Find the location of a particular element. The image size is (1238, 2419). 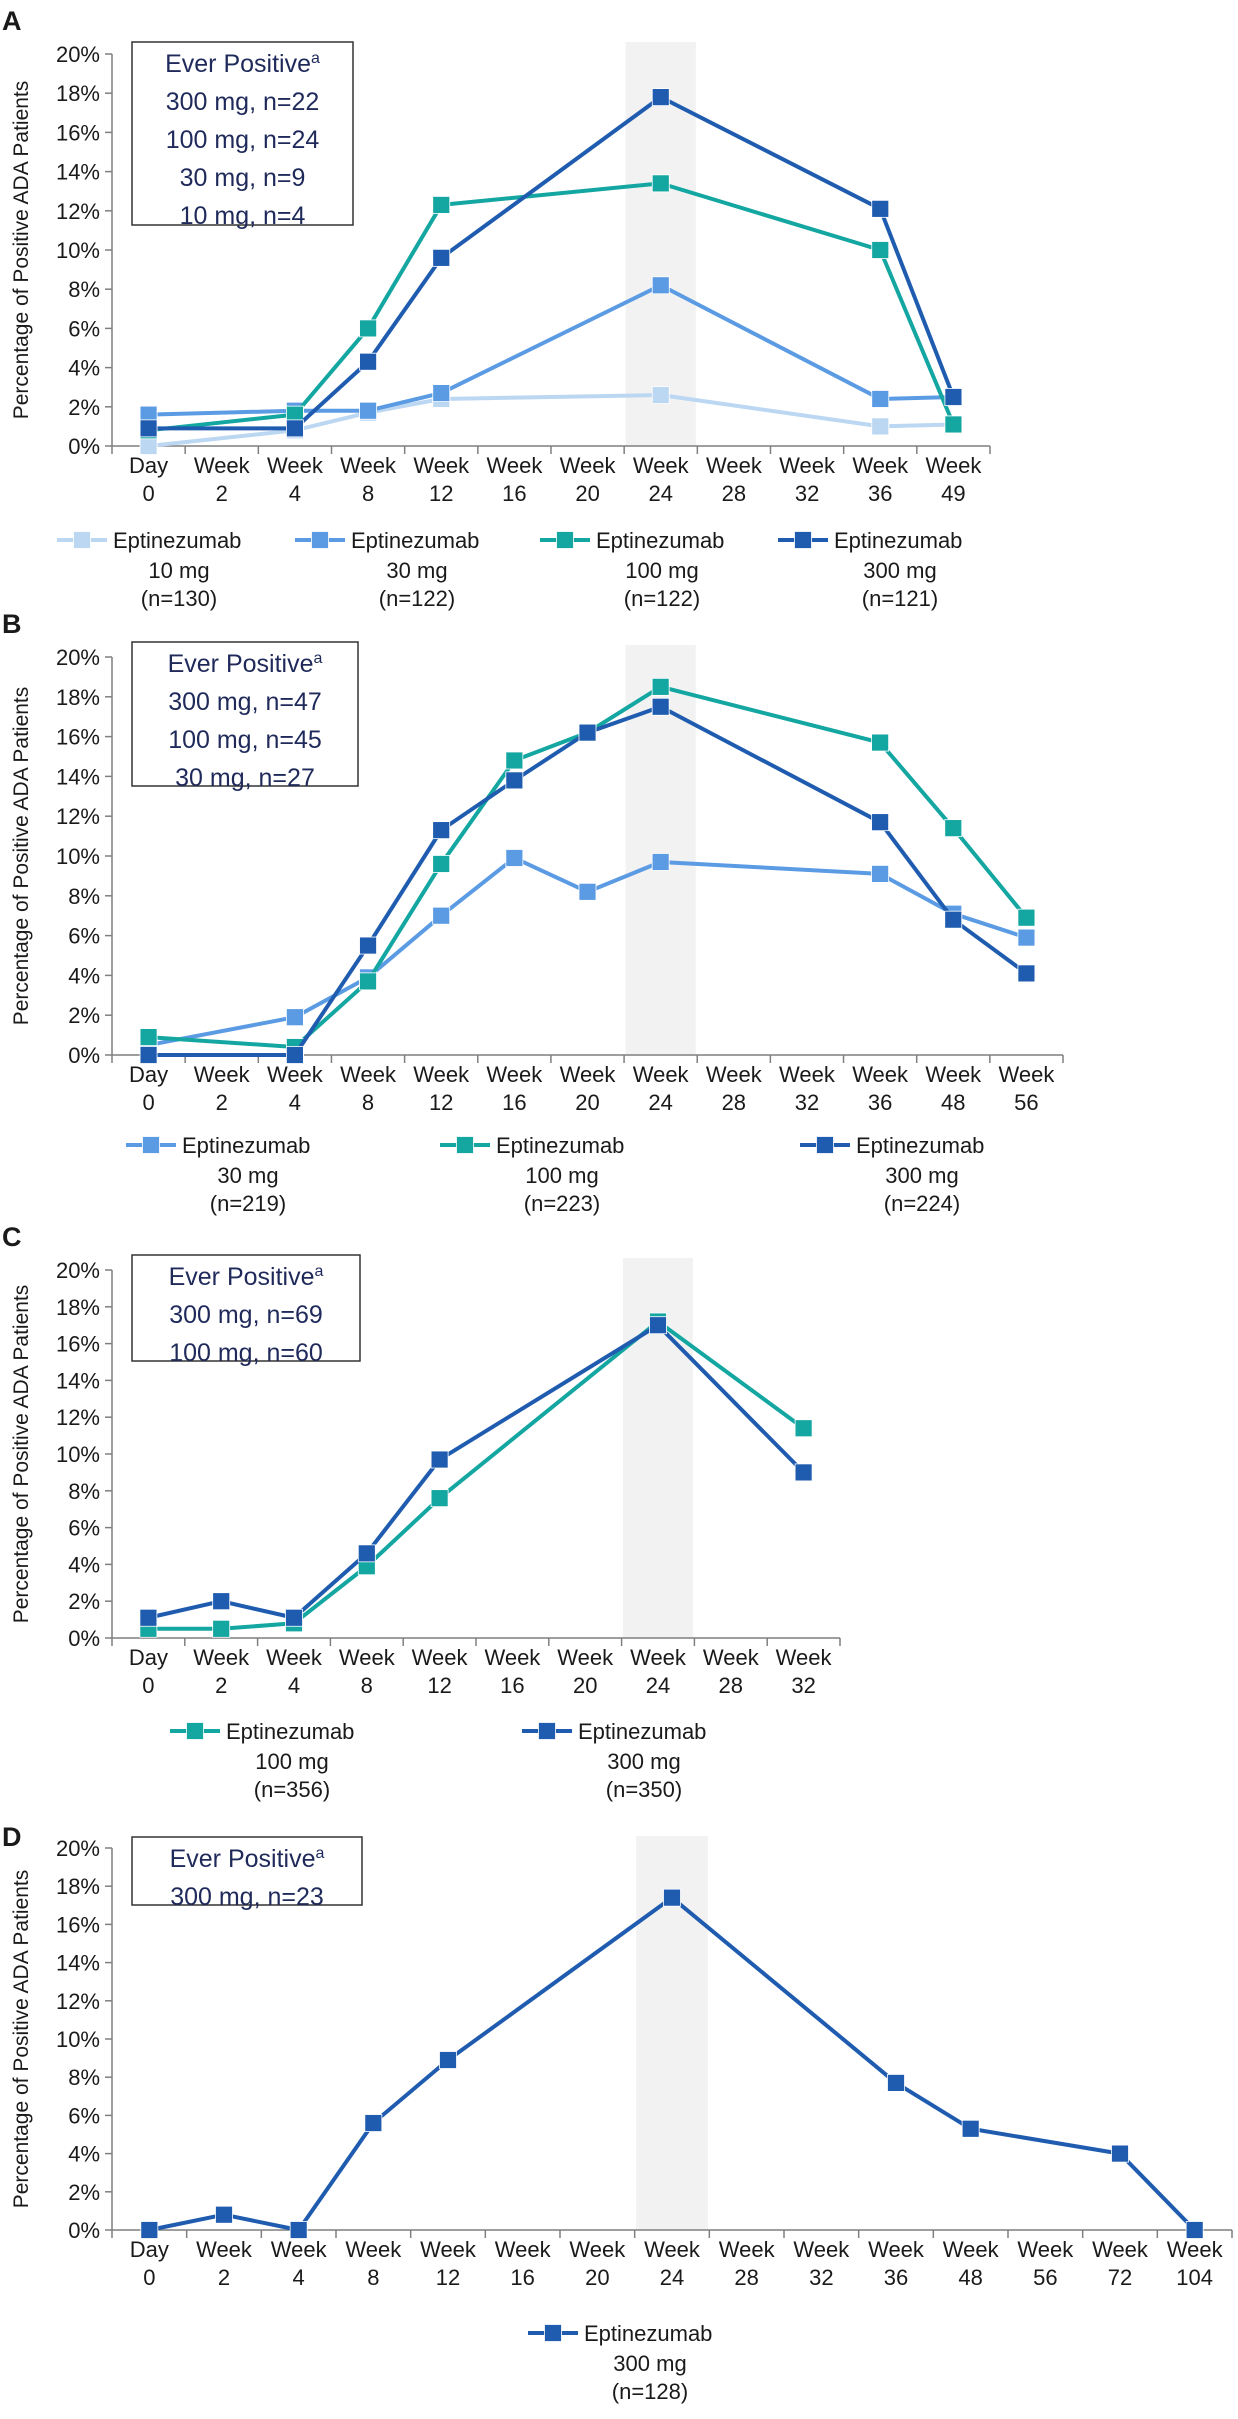

legend-item: Eptinezumab 100 mg (n=356) is located at coordinates (262, 1760).